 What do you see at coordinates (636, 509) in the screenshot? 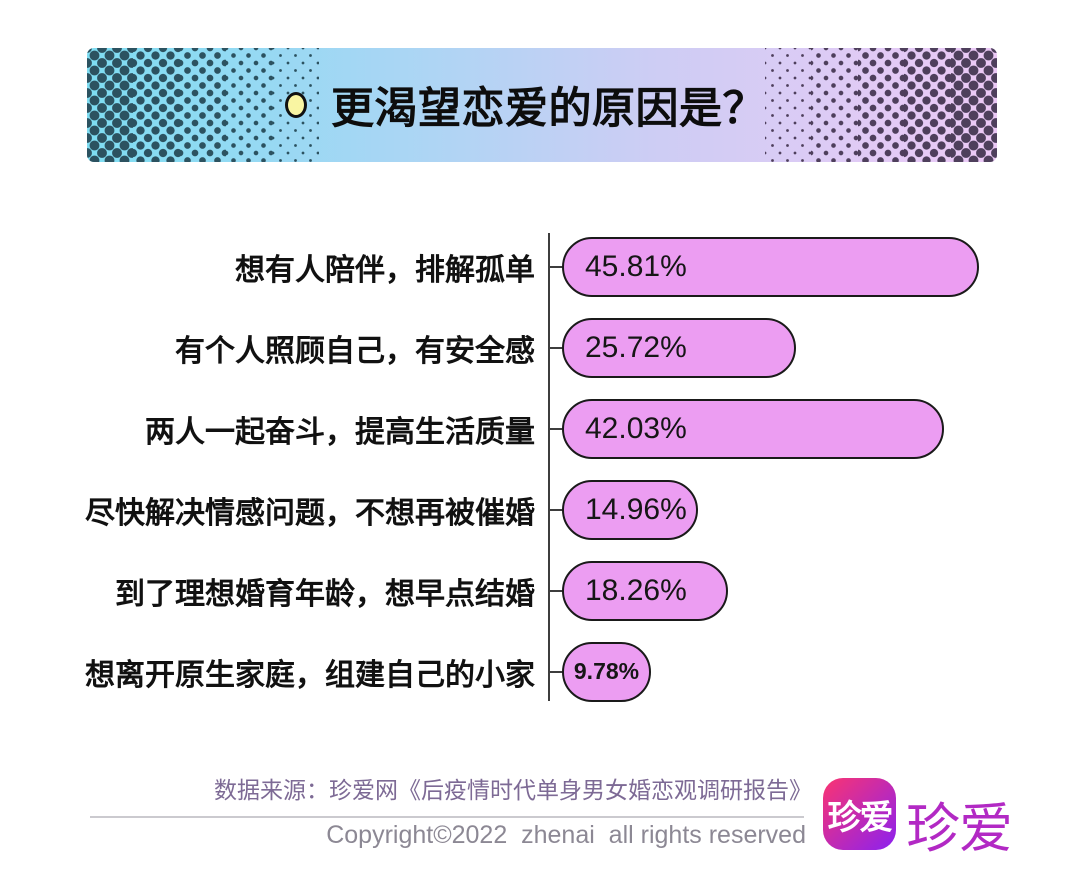
I see `bar-value-label: 14.96%` at bounding box center [636, 509].